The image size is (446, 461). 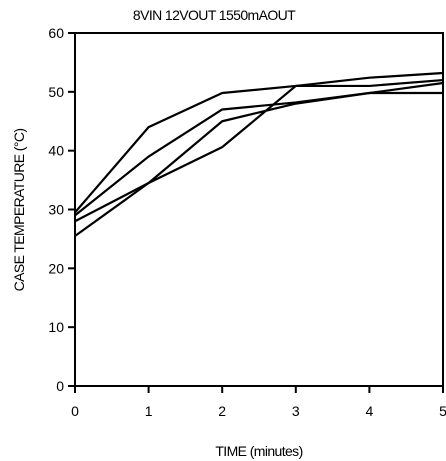 I want to click on chart-title: 8VIN 12VOUT 1550mAOUT, so click(x=214, y=15).